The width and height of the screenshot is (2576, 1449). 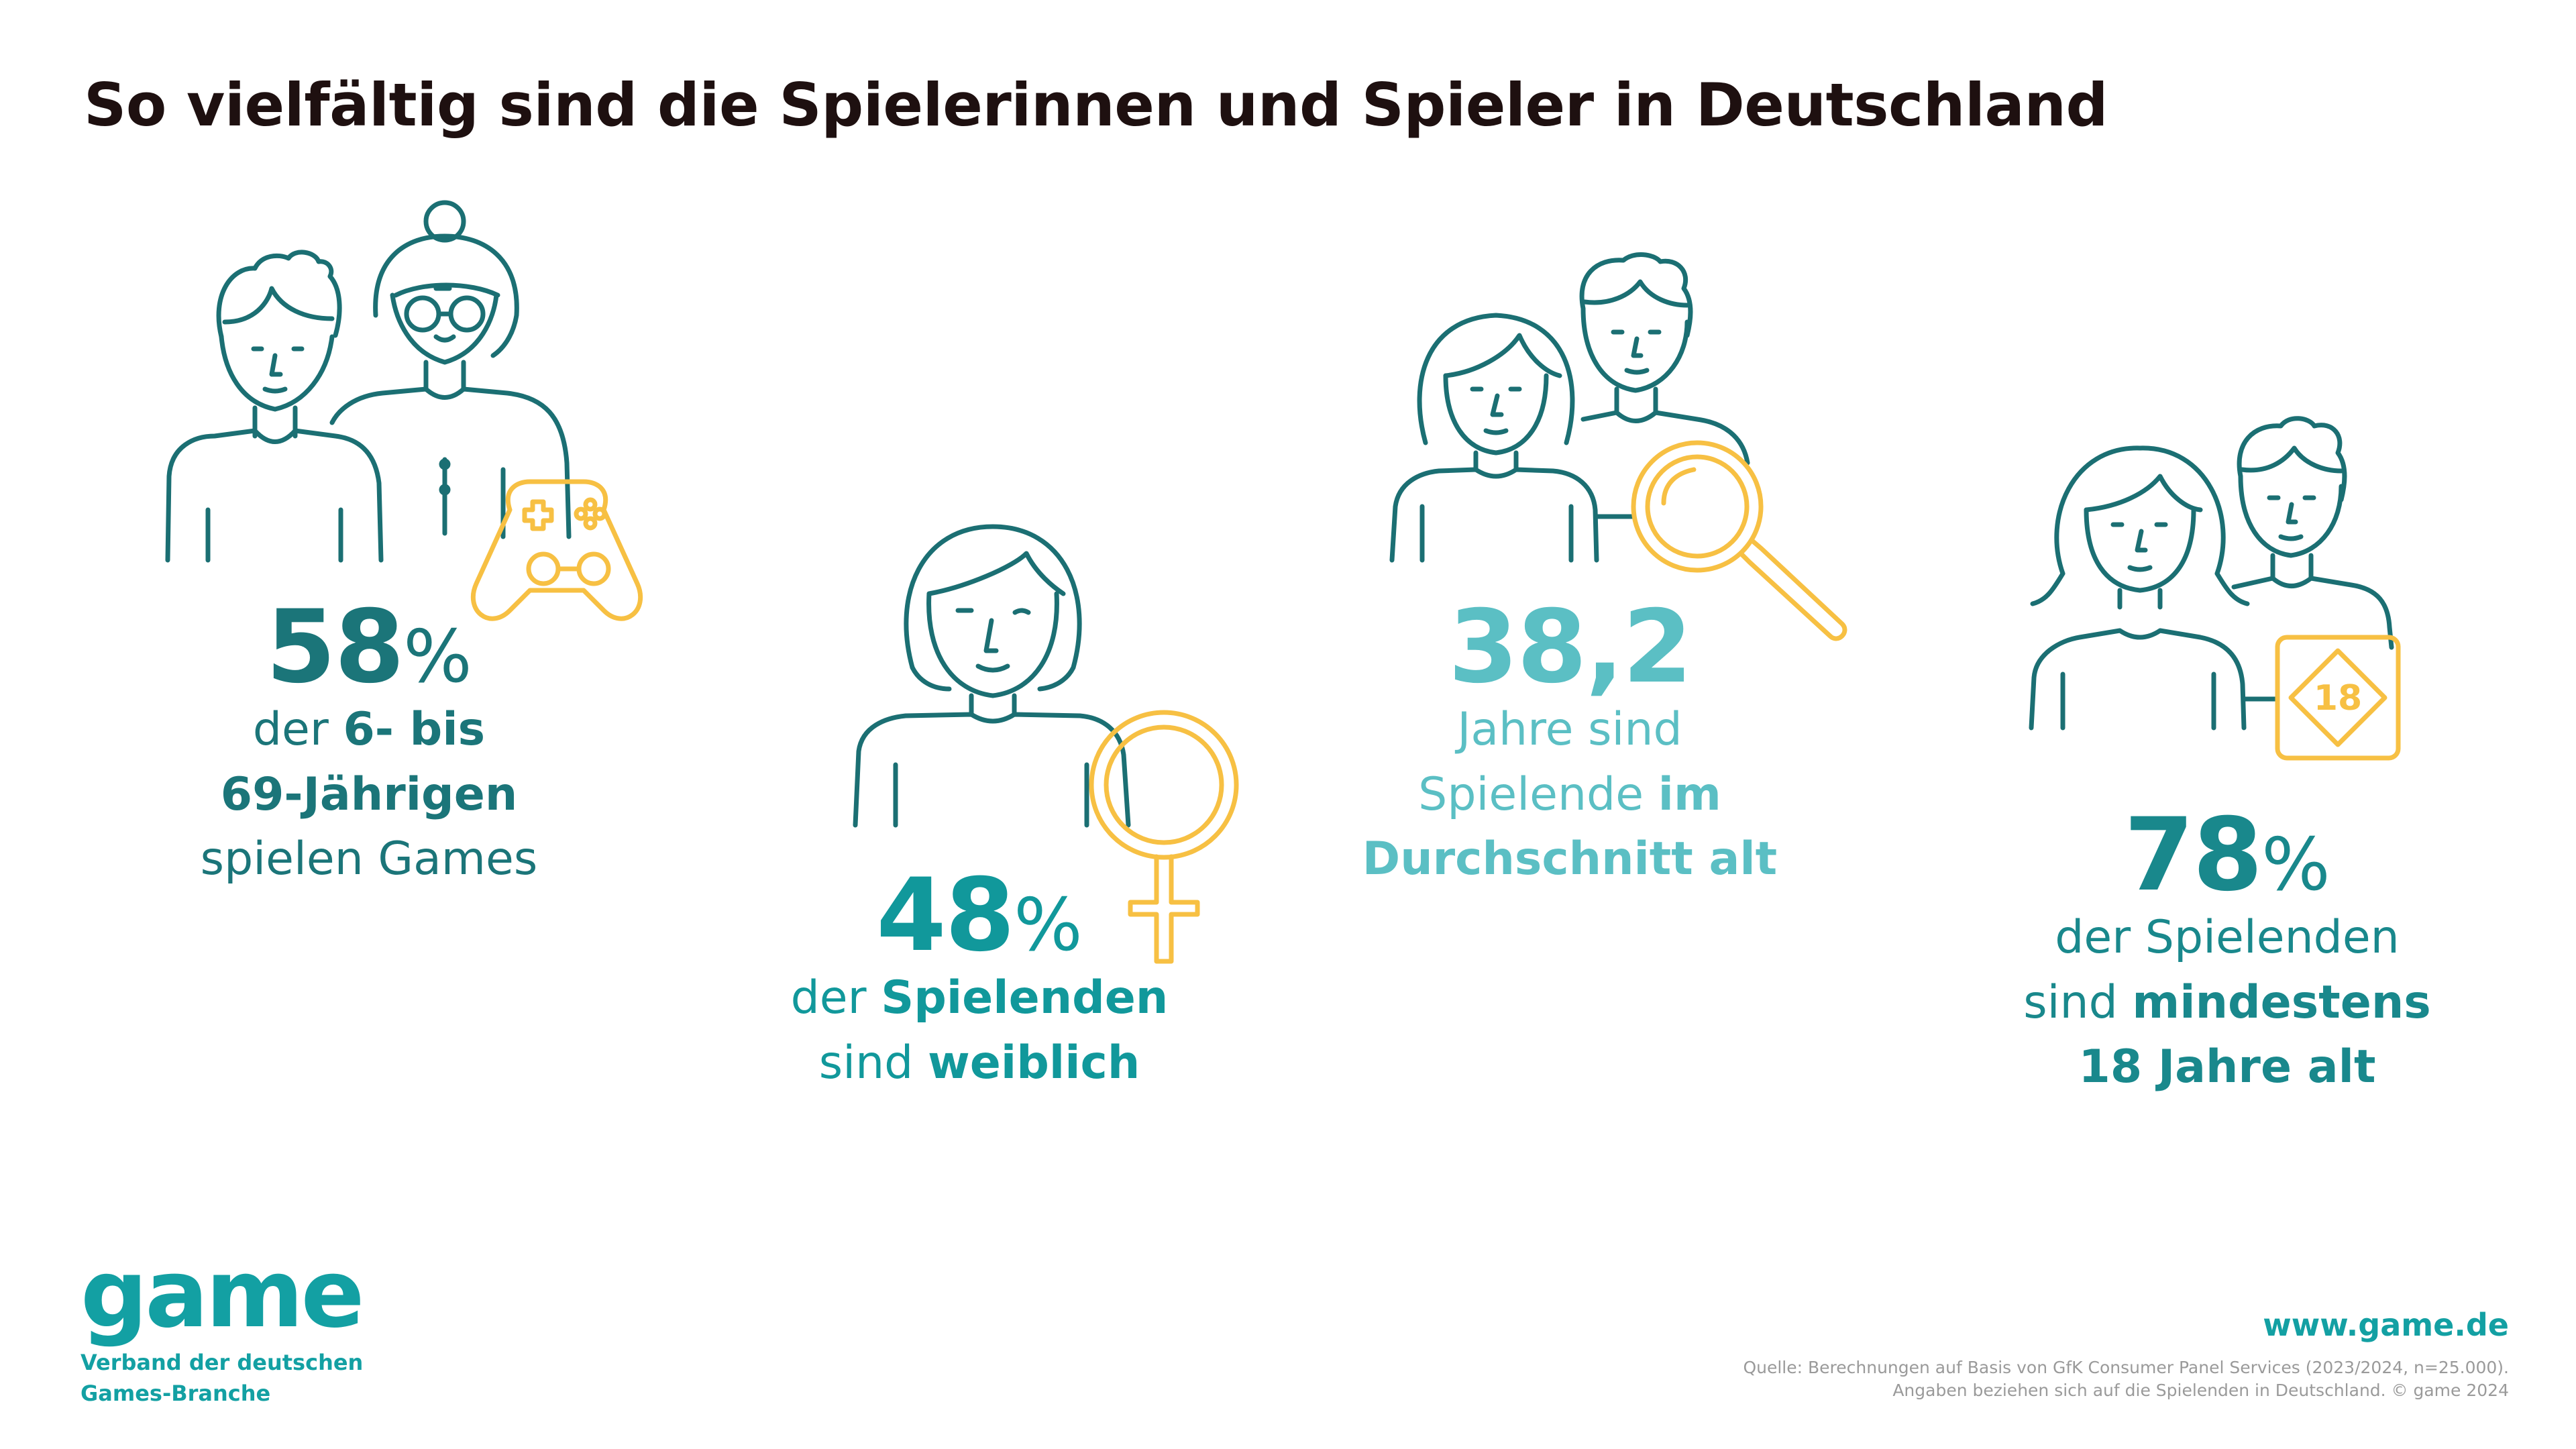 I want to click on illustration-boy-grandmother, so click(x=404, y=410).